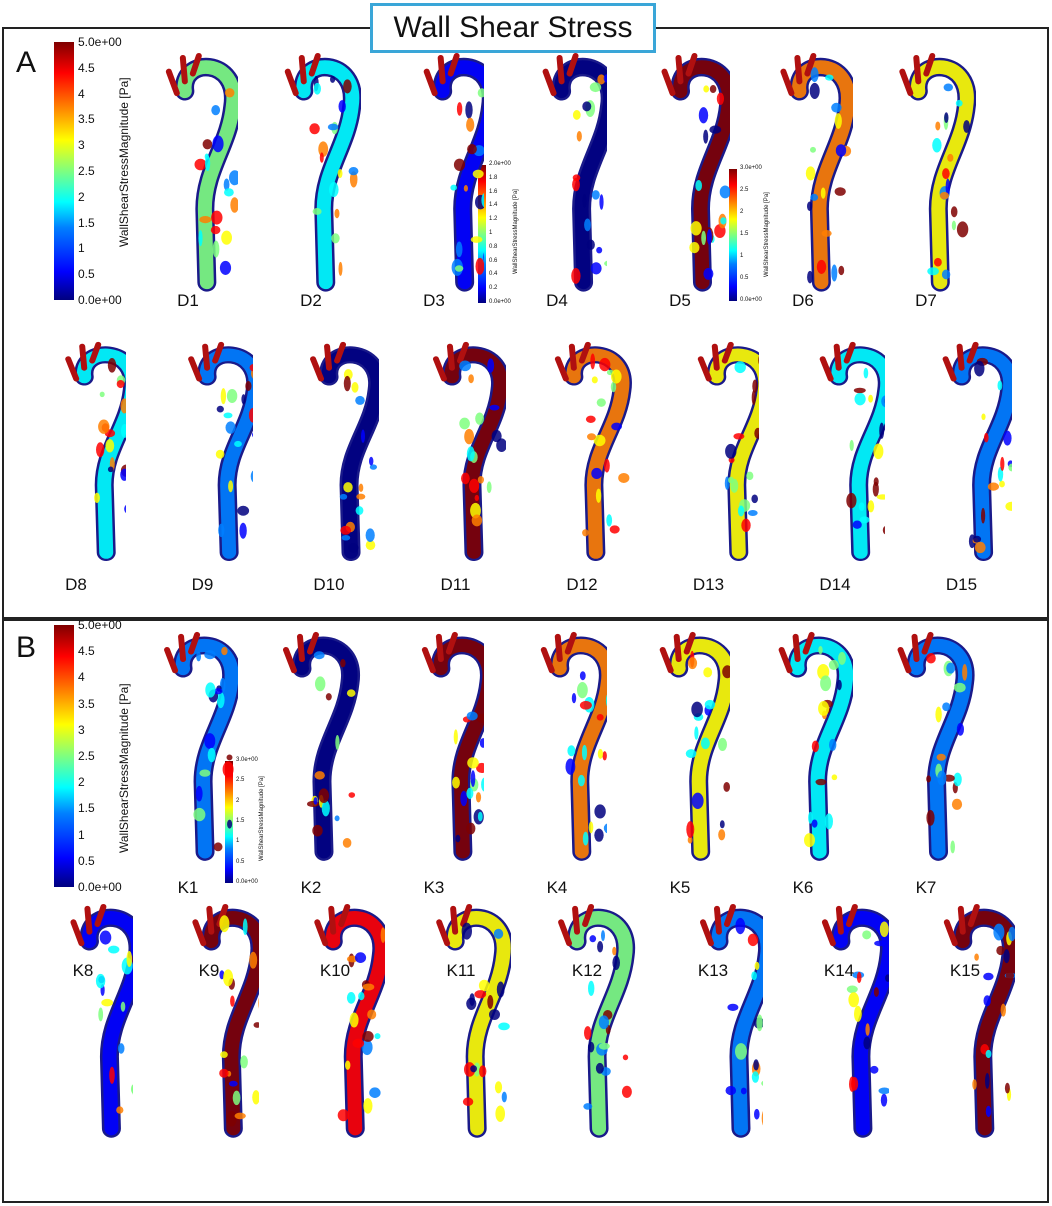 This screenshot has height=1206, width=1052. I want to click on model-label: K11, so click(461, 970).